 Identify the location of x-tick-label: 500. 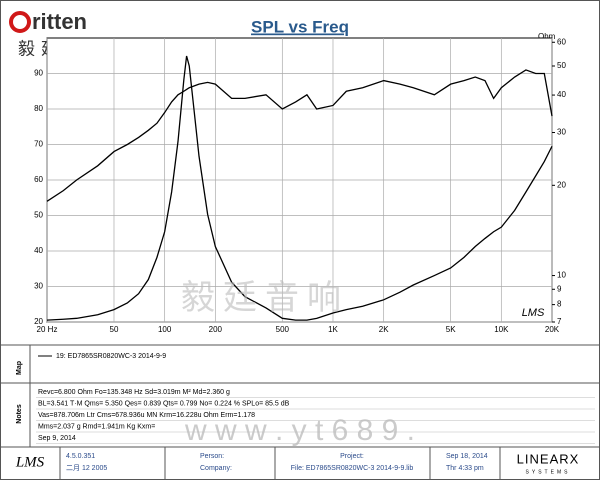
(283, 329).